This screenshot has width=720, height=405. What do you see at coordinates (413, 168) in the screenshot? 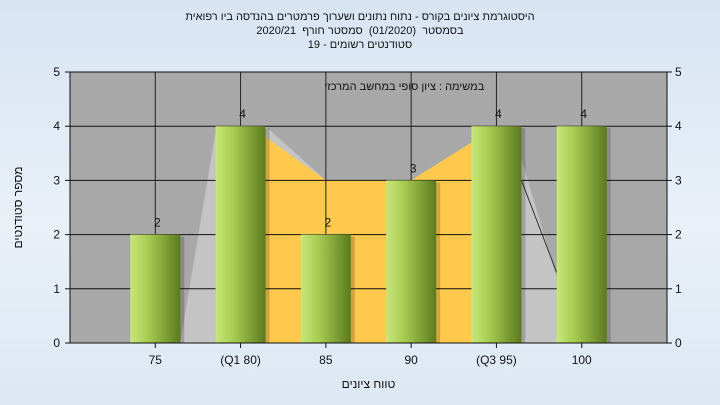
I see `data-label: 3` at bounding box center [413, 168].